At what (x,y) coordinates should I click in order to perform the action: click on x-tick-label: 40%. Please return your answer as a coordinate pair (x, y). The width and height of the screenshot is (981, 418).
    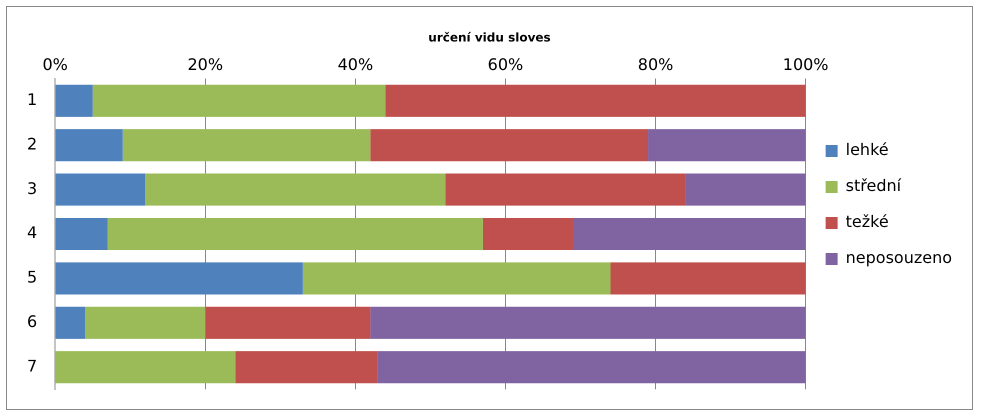
    Looking at the image, I should click on (356, 64).